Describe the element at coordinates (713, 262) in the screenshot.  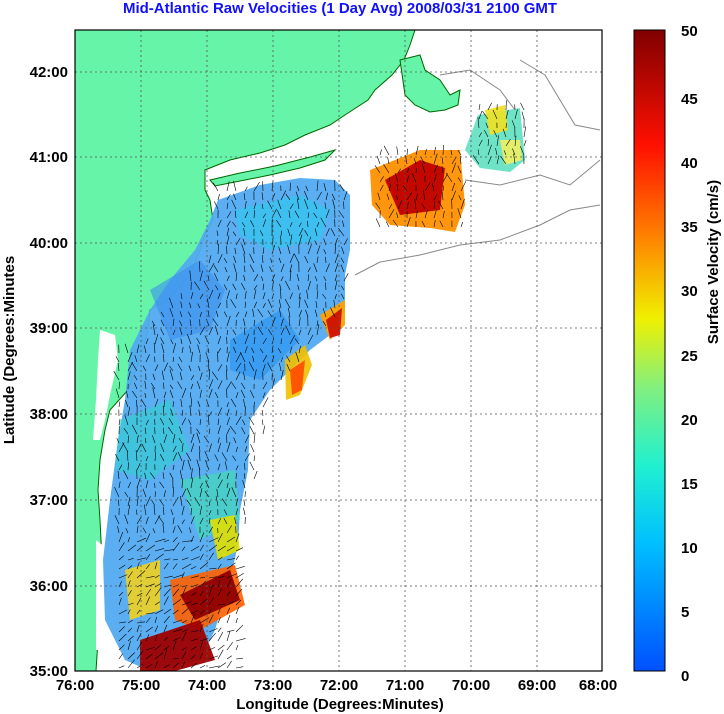
I see `colorbar-title: Surface Velocity (cm/s)` at that location.